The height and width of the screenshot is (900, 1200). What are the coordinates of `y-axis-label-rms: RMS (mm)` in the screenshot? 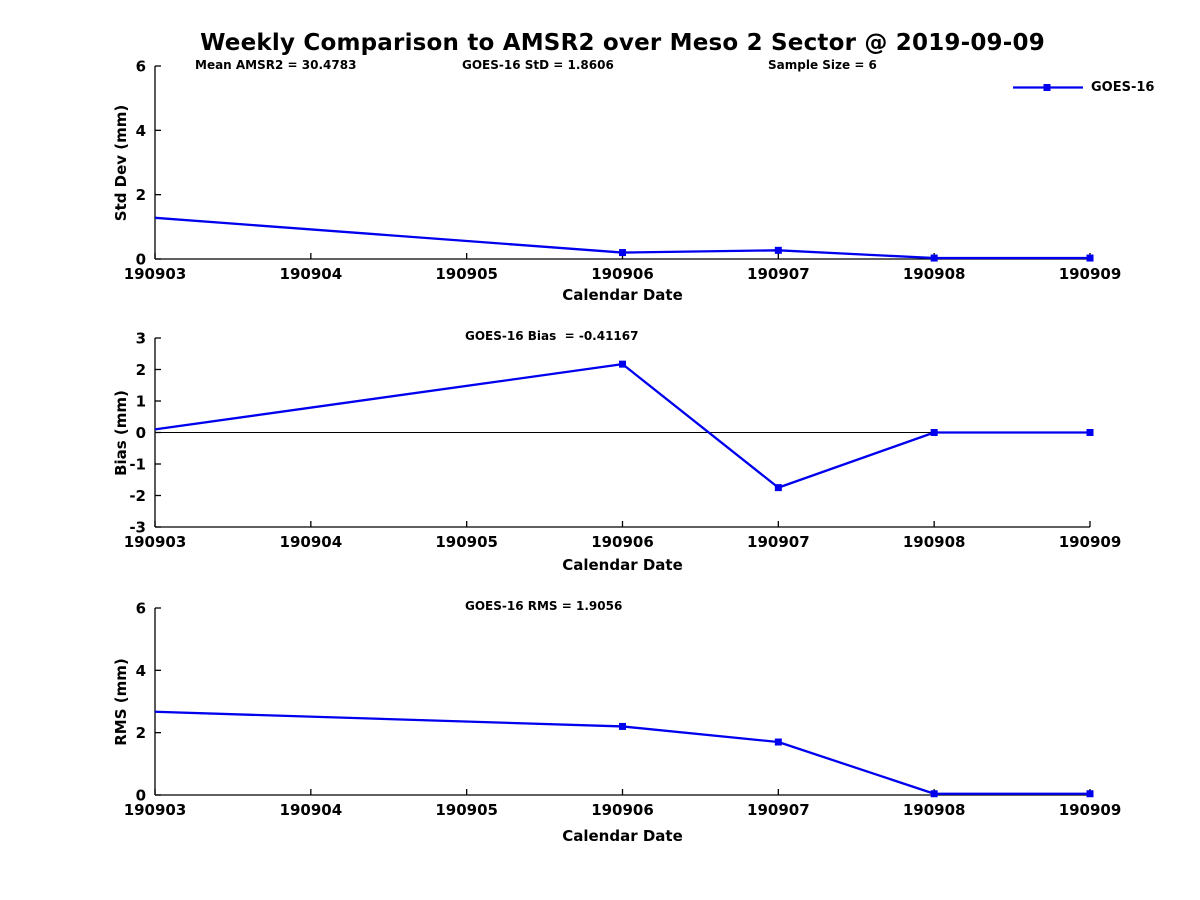 It's located at (121, 702).